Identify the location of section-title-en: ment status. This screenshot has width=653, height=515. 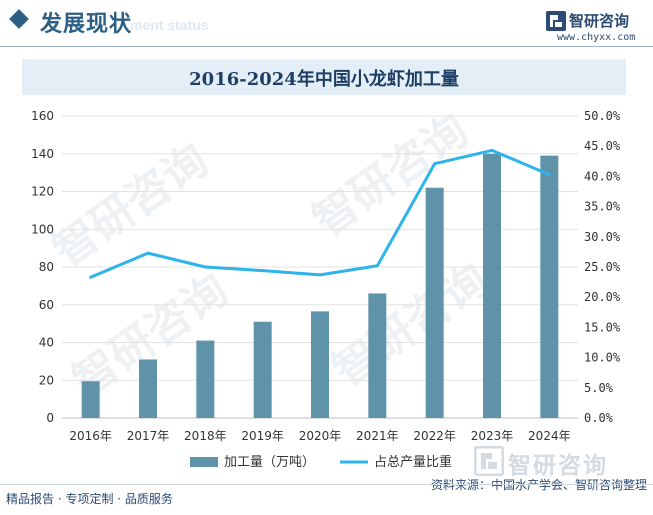
(169, 25).